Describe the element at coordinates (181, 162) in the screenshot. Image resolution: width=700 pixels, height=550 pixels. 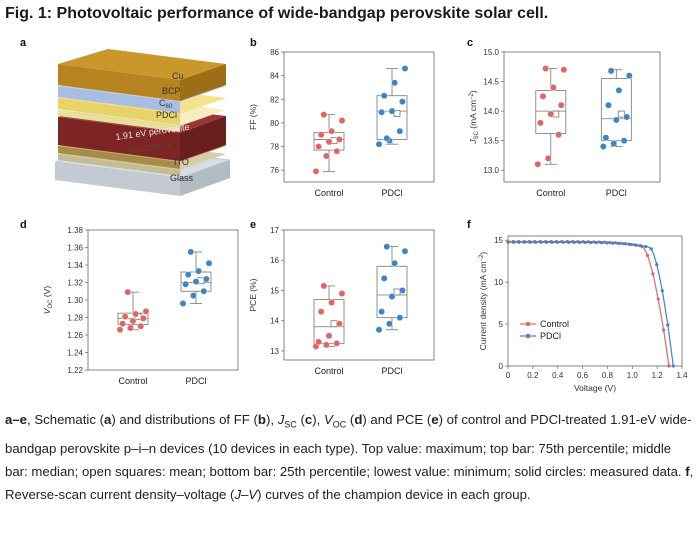
I see `label-ito: ITO` at that location.